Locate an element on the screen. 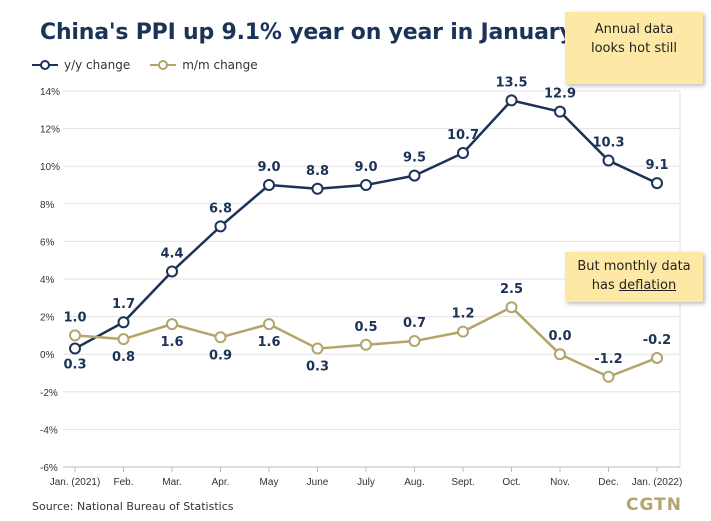  data-label: -1.2 is located at coordinates (608, 359).